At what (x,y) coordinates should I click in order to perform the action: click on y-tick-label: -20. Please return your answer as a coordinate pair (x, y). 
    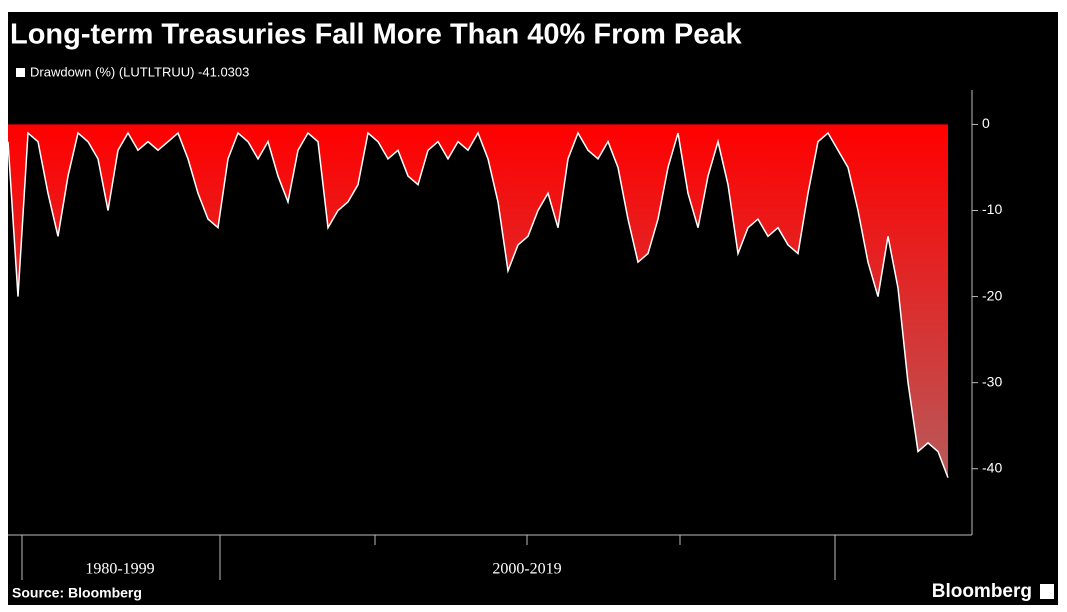
    Looking at the image, I should click on (992, 295).